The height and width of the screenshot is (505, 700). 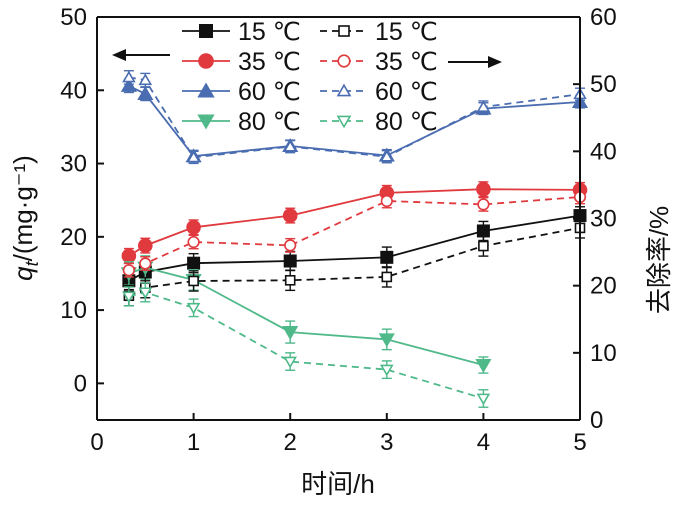 I want to click on arrow-left-indicator, so click(x=141, y=55).